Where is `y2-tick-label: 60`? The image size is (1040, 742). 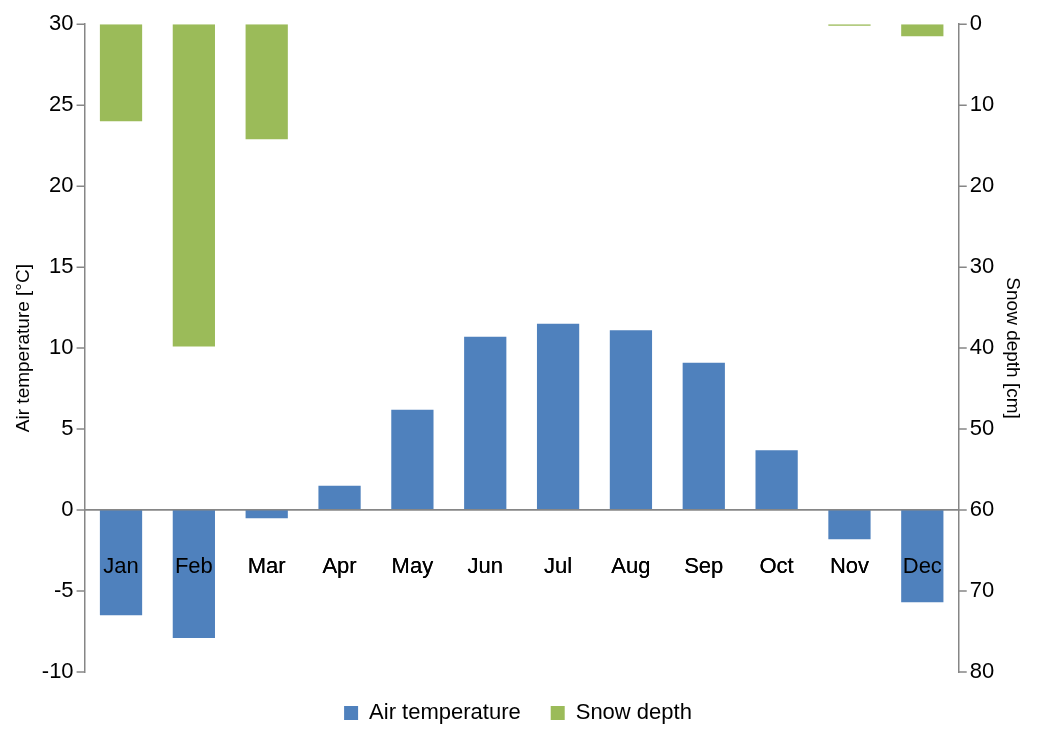 y2-tick-label: 60 is located at coordinates (982, 509).